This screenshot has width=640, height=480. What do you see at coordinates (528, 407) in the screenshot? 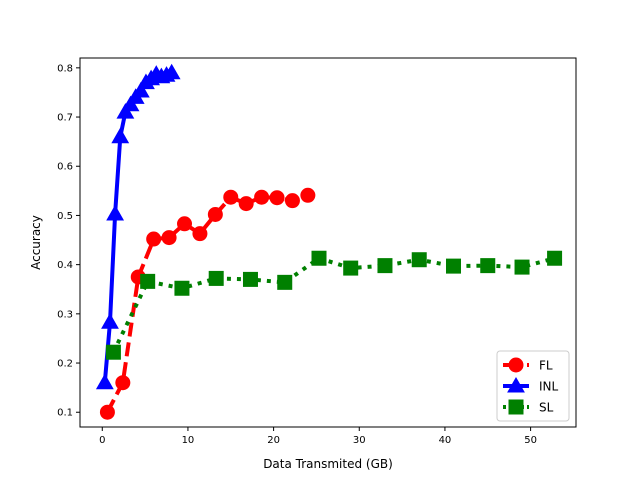
I see `legend-entry-sl: SL` at bounding box center [528, 407].